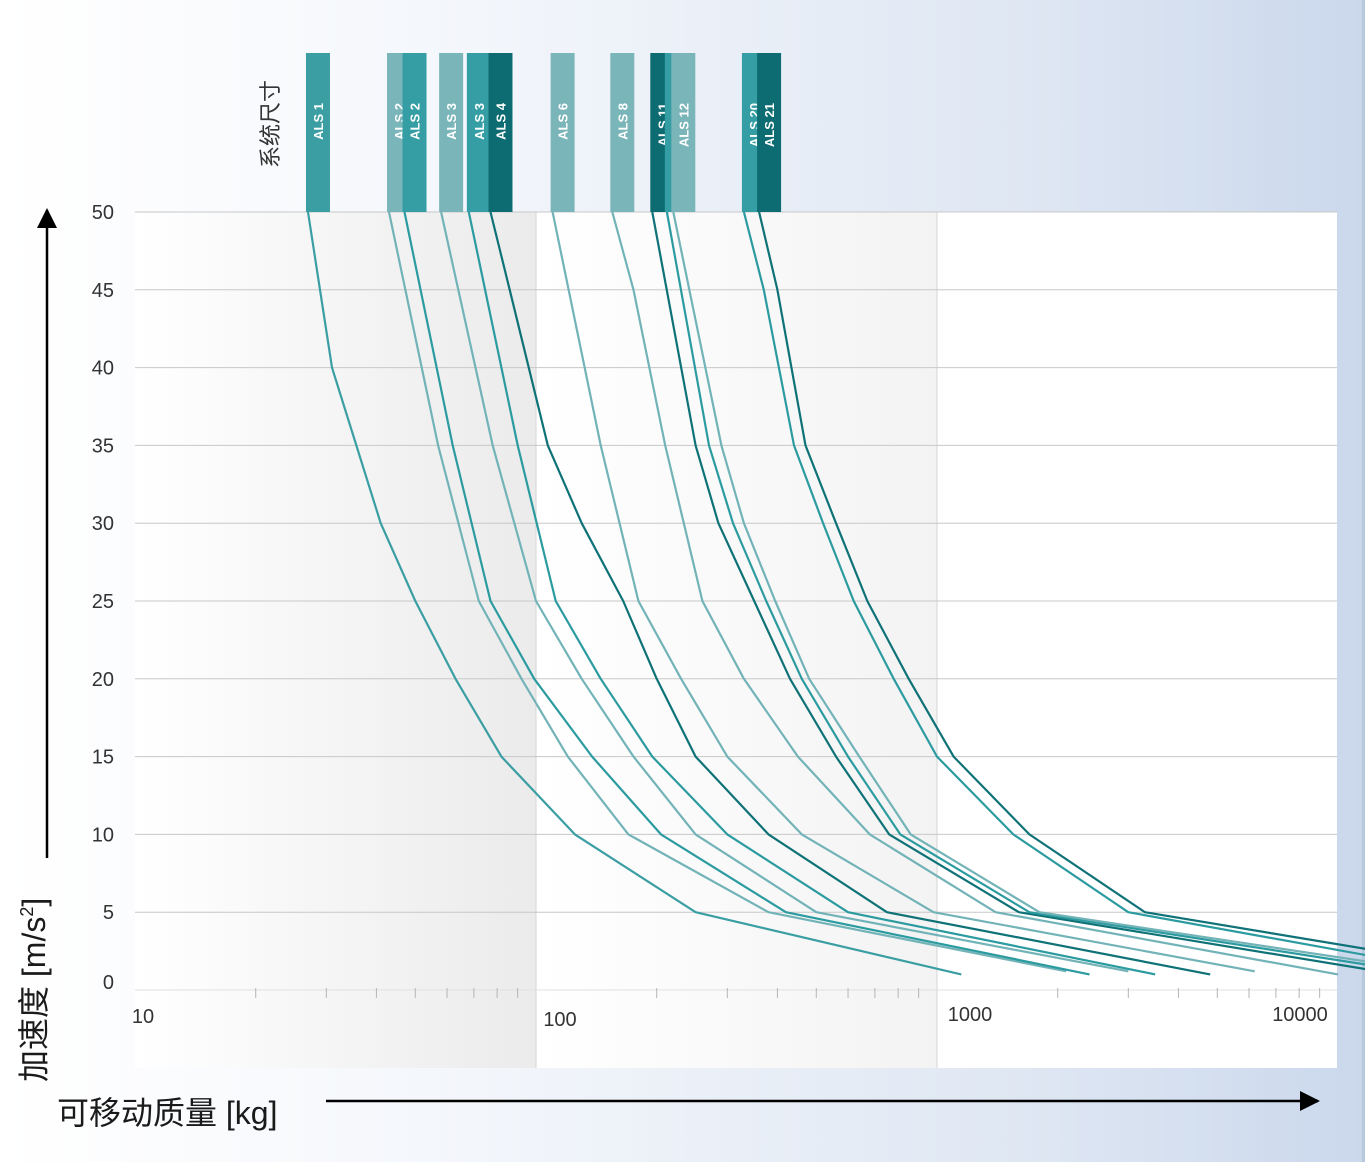  Describe the element at coordinates (103, 213) in the screenshot. I see `y-tick-label: 50` at that location.